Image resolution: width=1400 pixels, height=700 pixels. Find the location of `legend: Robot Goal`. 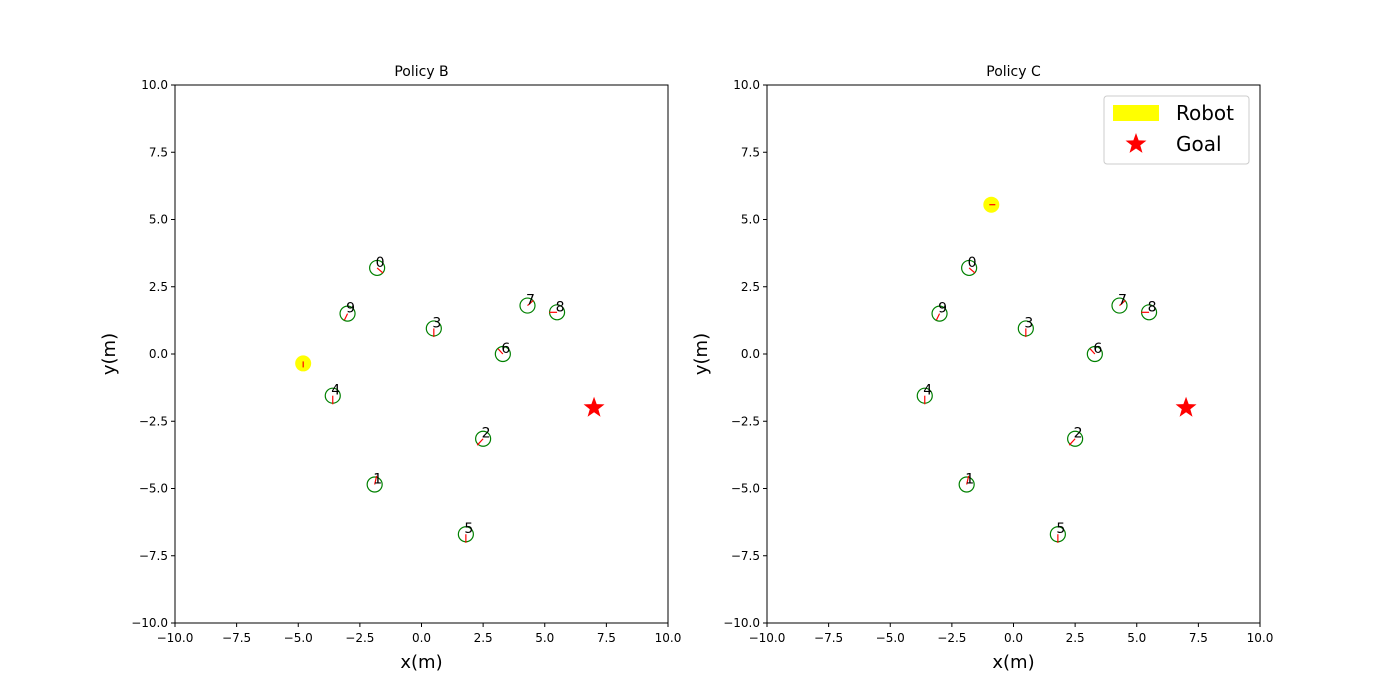

legend: Robot Goal is located at coordinates (1176, 130).